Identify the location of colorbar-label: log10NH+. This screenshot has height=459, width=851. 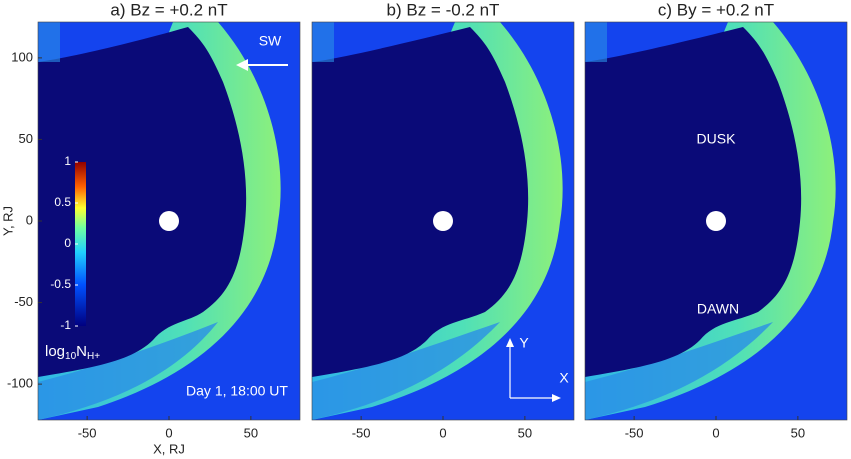
(72, 352).